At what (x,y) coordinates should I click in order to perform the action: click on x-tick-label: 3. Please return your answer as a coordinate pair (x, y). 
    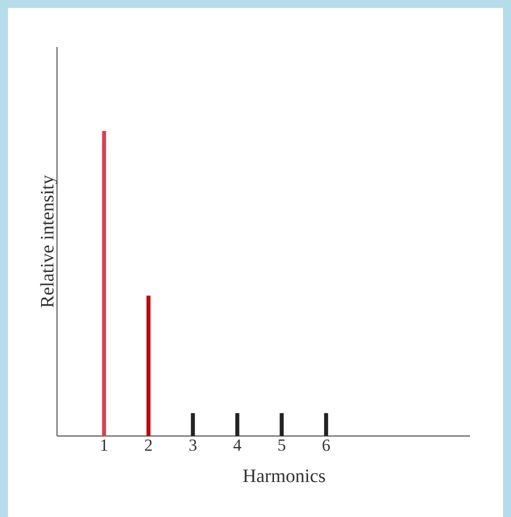
    Looking at the image, I should click on (192, 445).